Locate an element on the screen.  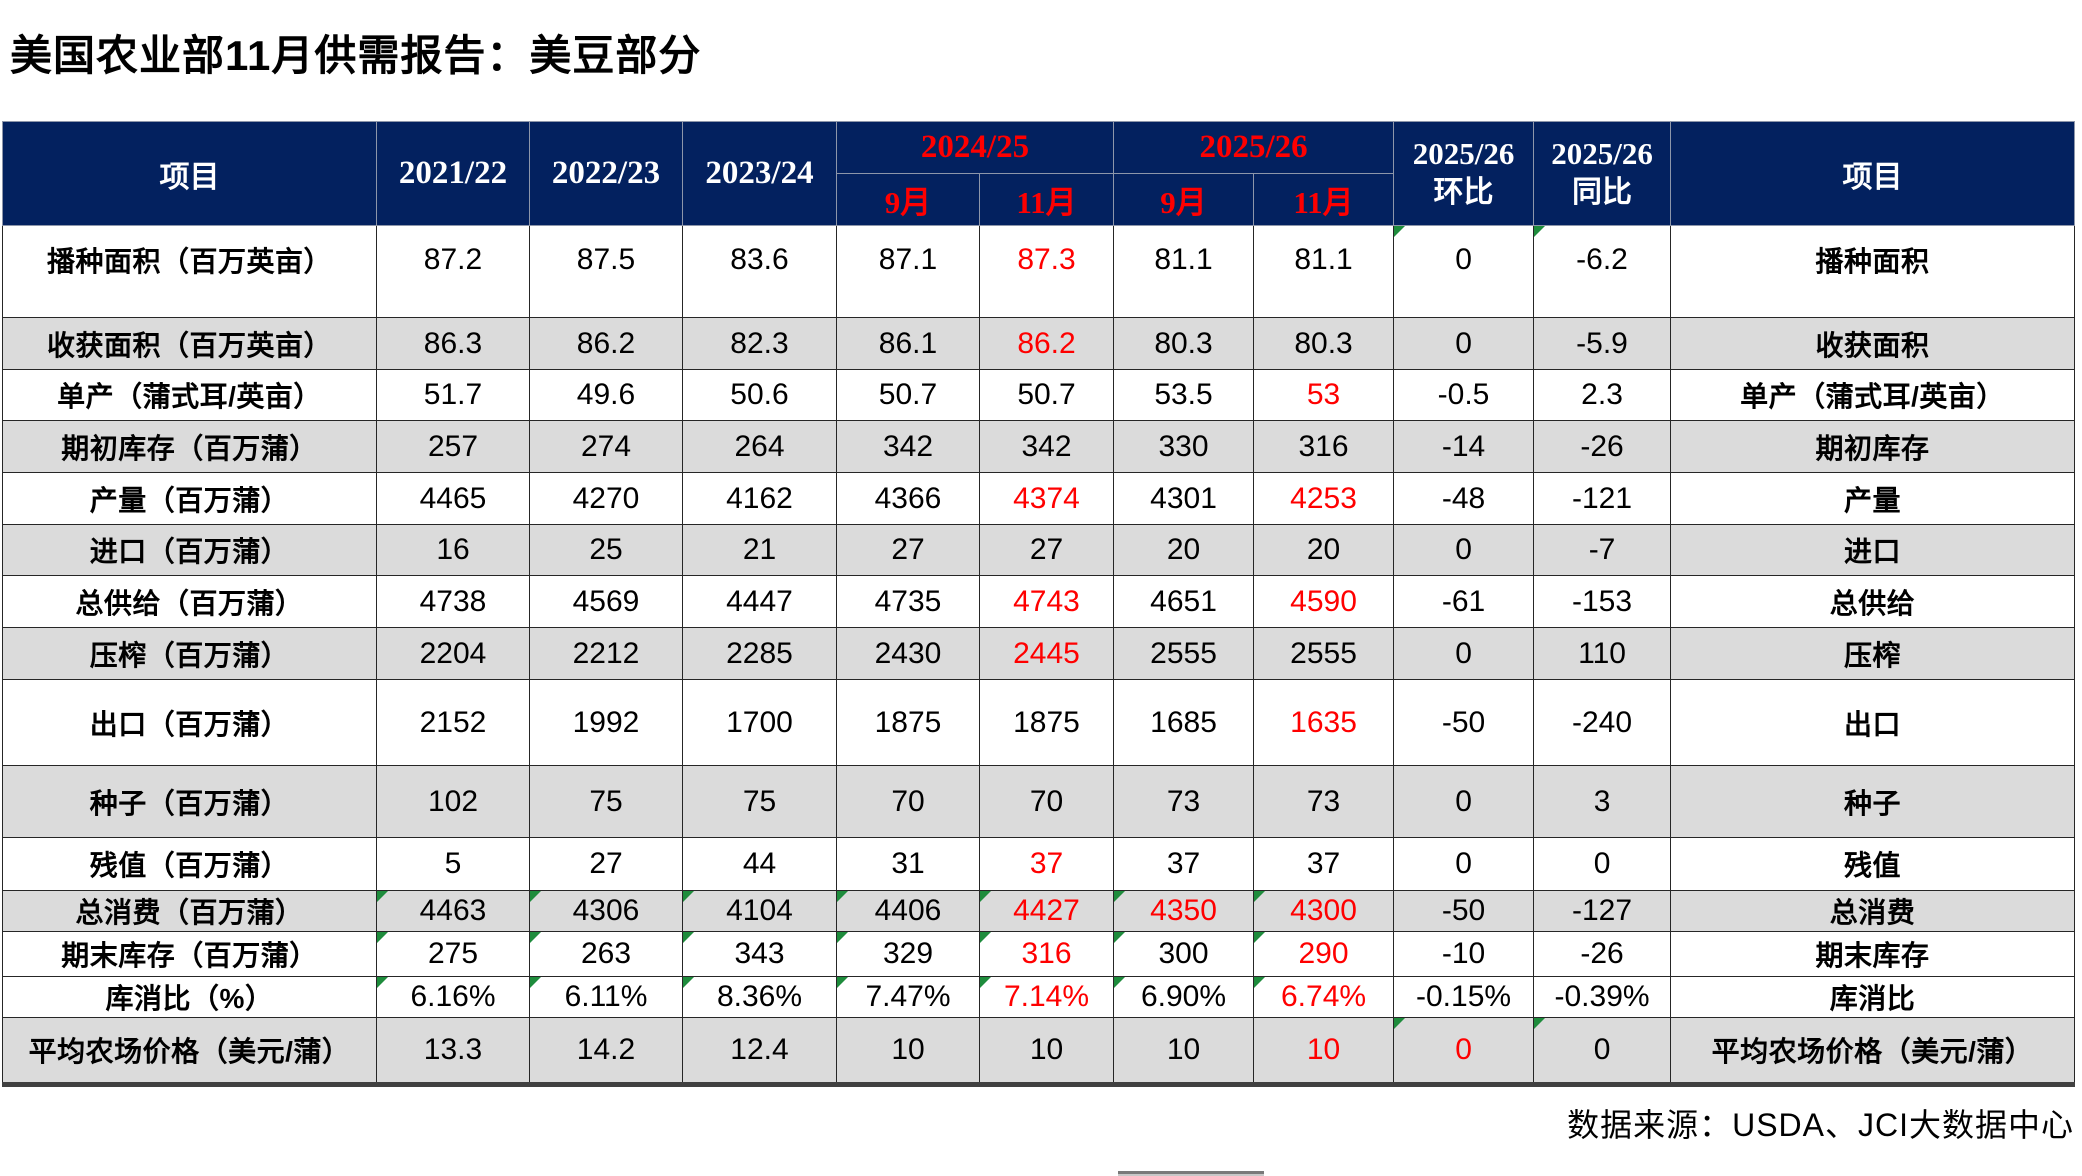
cell-r12-c2: 343 is located at coordinates (759, 954).